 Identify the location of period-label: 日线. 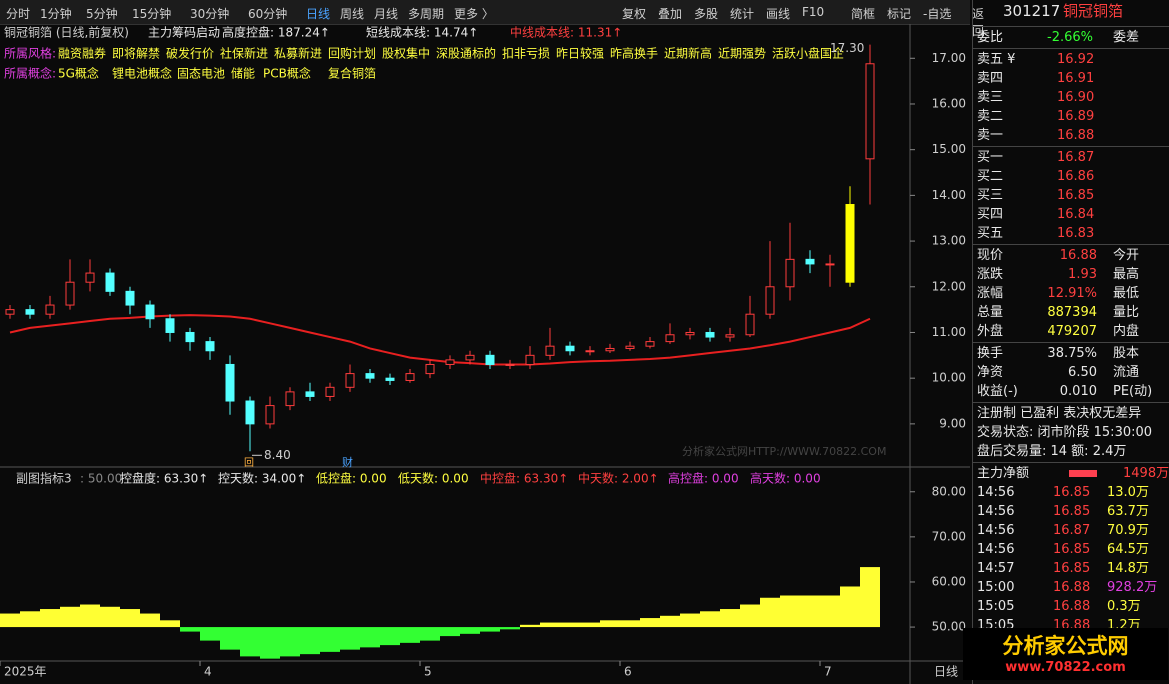
(946, 672).